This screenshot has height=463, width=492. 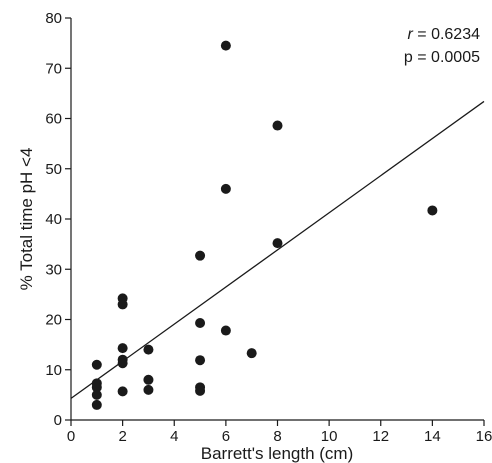 I want to click on x-tick-label: 0, so click(x=71, y=436).